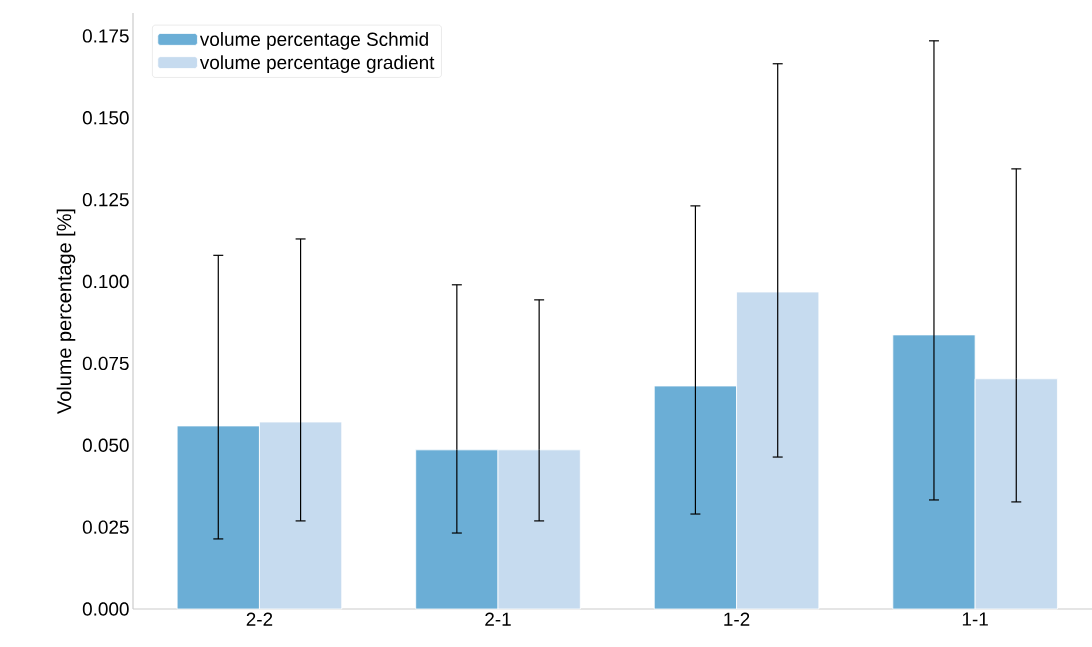 This screenshot has width=1092, height=647. Describe the element at coordinates (313, 41) in the screenshot. I see `legend-label: volume percentage Schmid` at that location.